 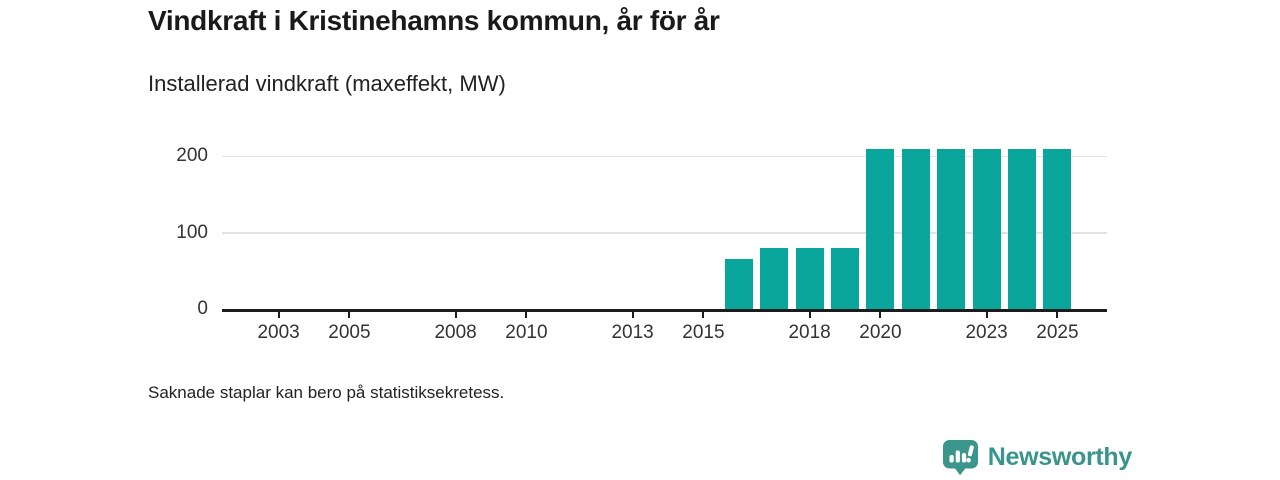 What do you see at coordinates (455, 332) in the screenshot?
I see `x-tick-label-2008: 2008` at bounding box center [455, 332].